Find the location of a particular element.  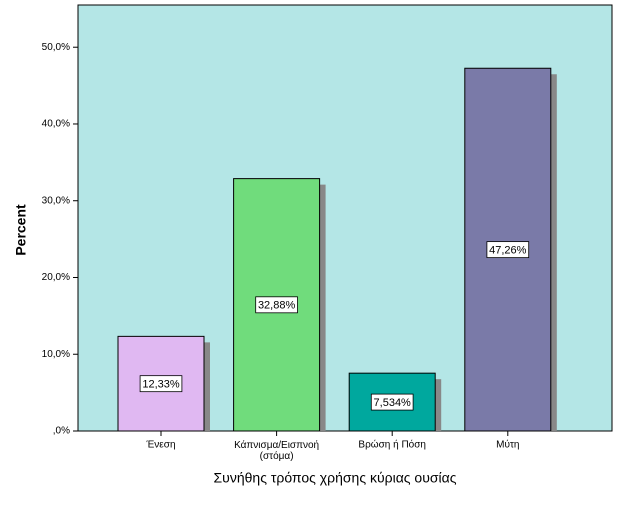

value-label: 32,88% is located at coordinates (277, 306).